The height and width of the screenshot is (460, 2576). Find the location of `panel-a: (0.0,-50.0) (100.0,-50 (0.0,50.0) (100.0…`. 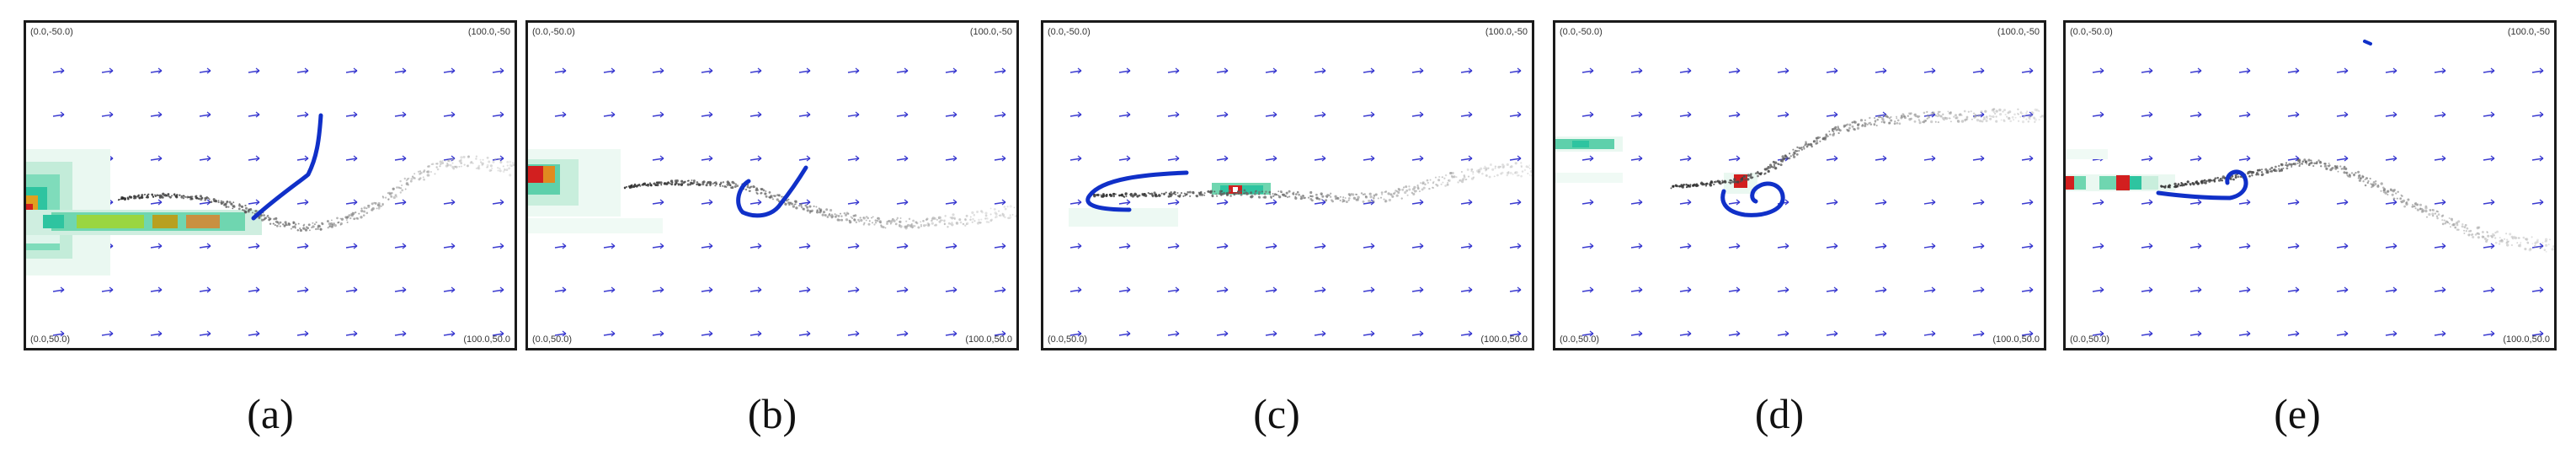

panel-a: (0.0,-50.0) (100.0,-50 (0.0,50.0) (100.0… is located at coordinates (270, 185).